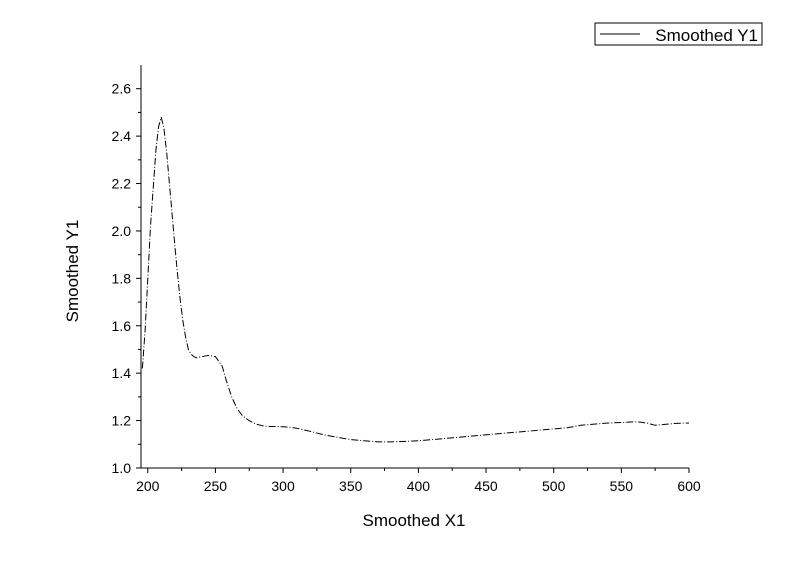  Describe the element at coordinates (122, 326) in the screenshot. I see `y-tick-label: 1.6` at that location.